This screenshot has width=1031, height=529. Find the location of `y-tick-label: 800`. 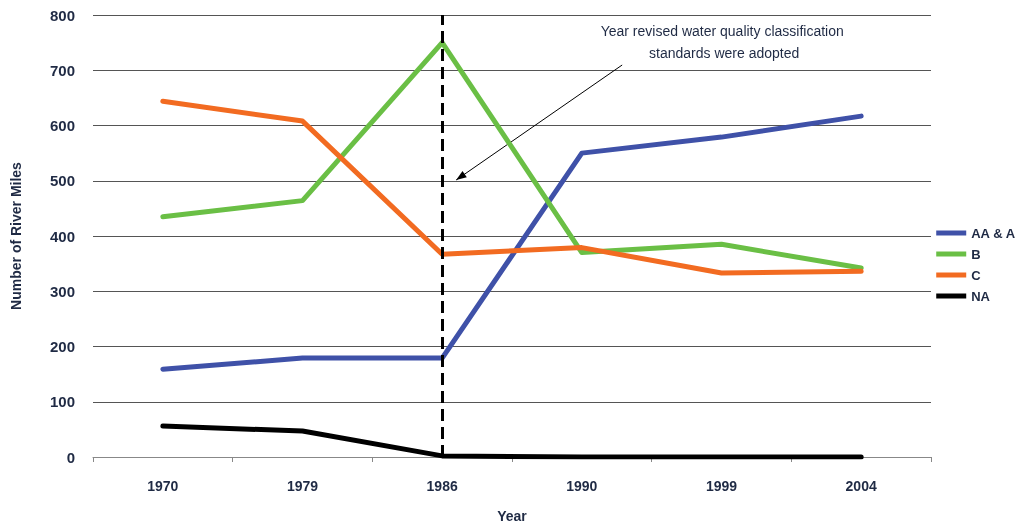

y-tick-label: 800 is located at coordinates (62, 15).